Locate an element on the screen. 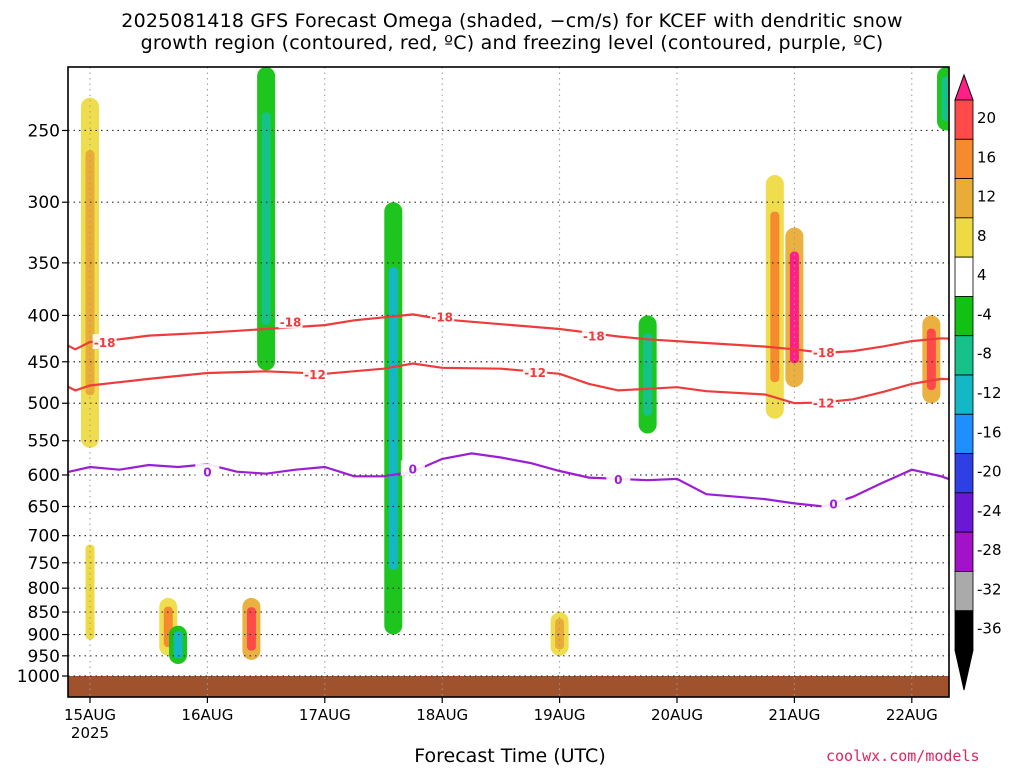 This screenshot has width=1024, height=768. y-tick-label-400: 400 is located at coordinates (44, 316).